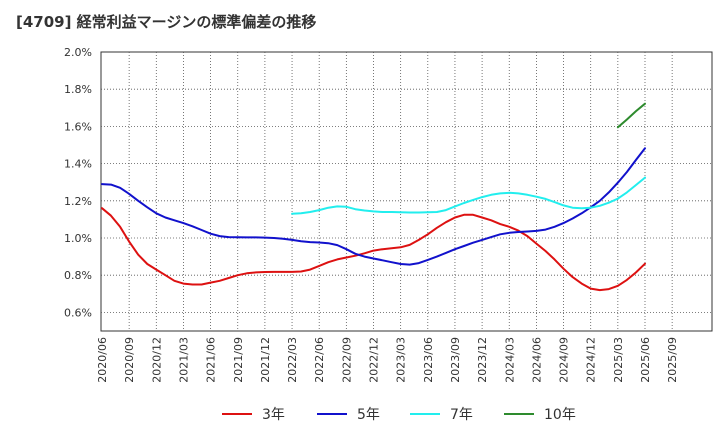 The width and height of the screenshot is (720, 440). Describe the element at coordinates (374, 360) in the screenshot. I see `x-tick-label: 2022/12` at that location.